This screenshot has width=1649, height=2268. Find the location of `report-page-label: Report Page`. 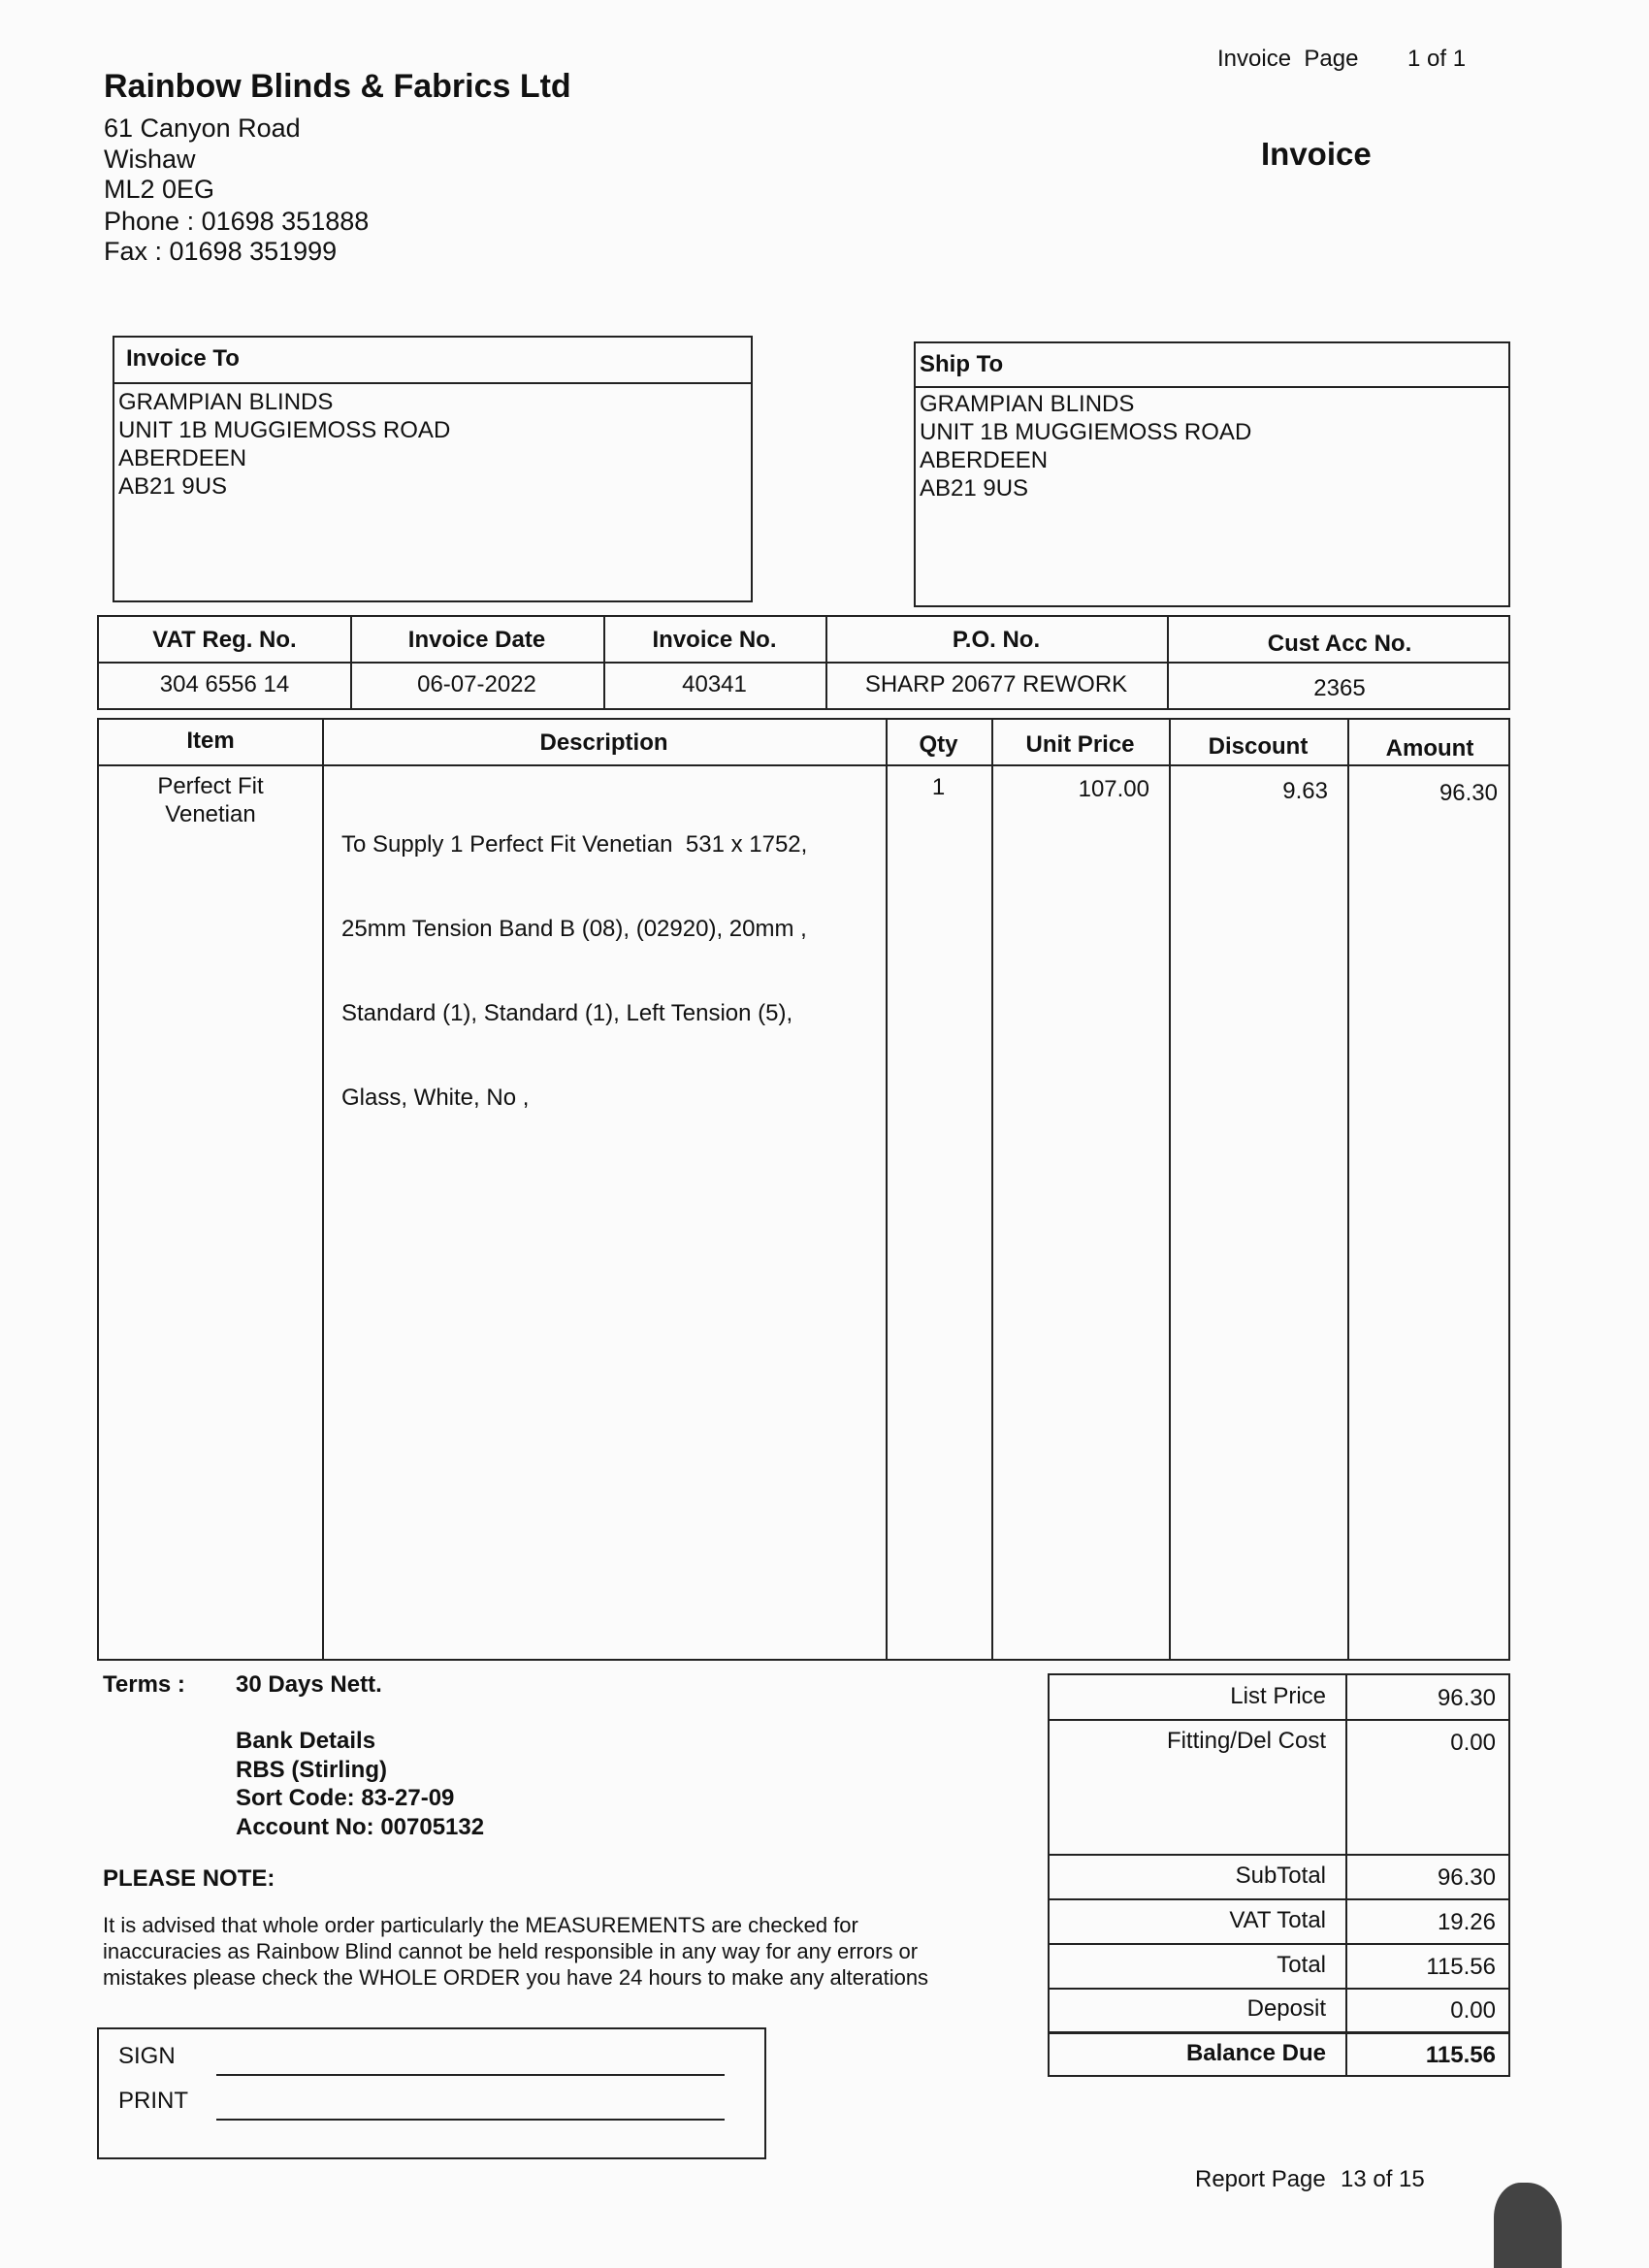

report-page-label: Report Page is located at coordinates (1260, 2179).